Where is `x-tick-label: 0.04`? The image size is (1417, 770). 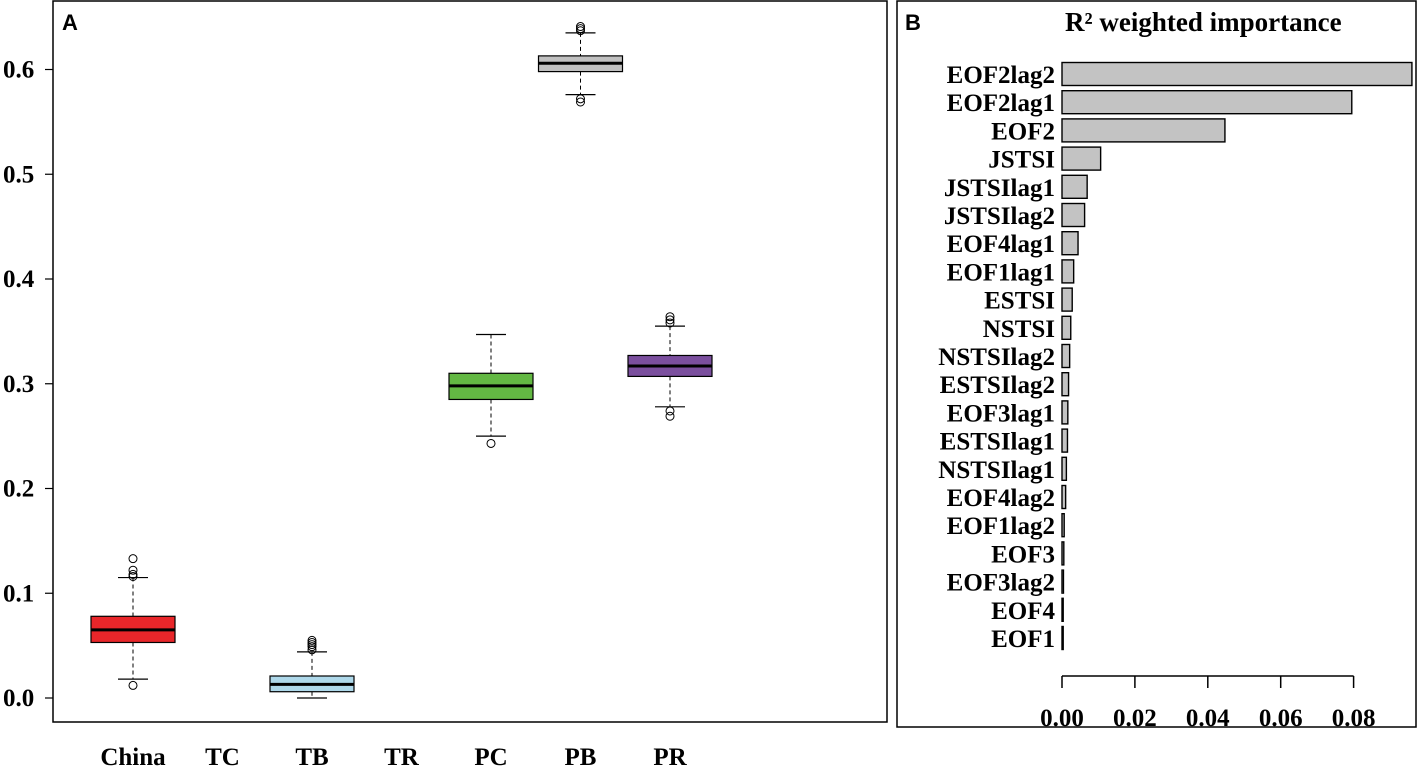
x-tick-label: 0.04 is located at coordinates (1208, 718).